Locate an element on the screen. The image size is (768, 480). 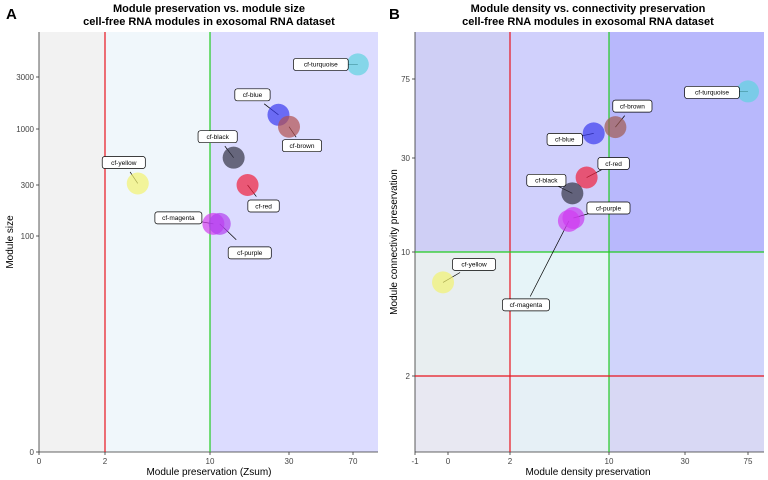
x-tick-label: 75 is located at coordinates (748, 461).